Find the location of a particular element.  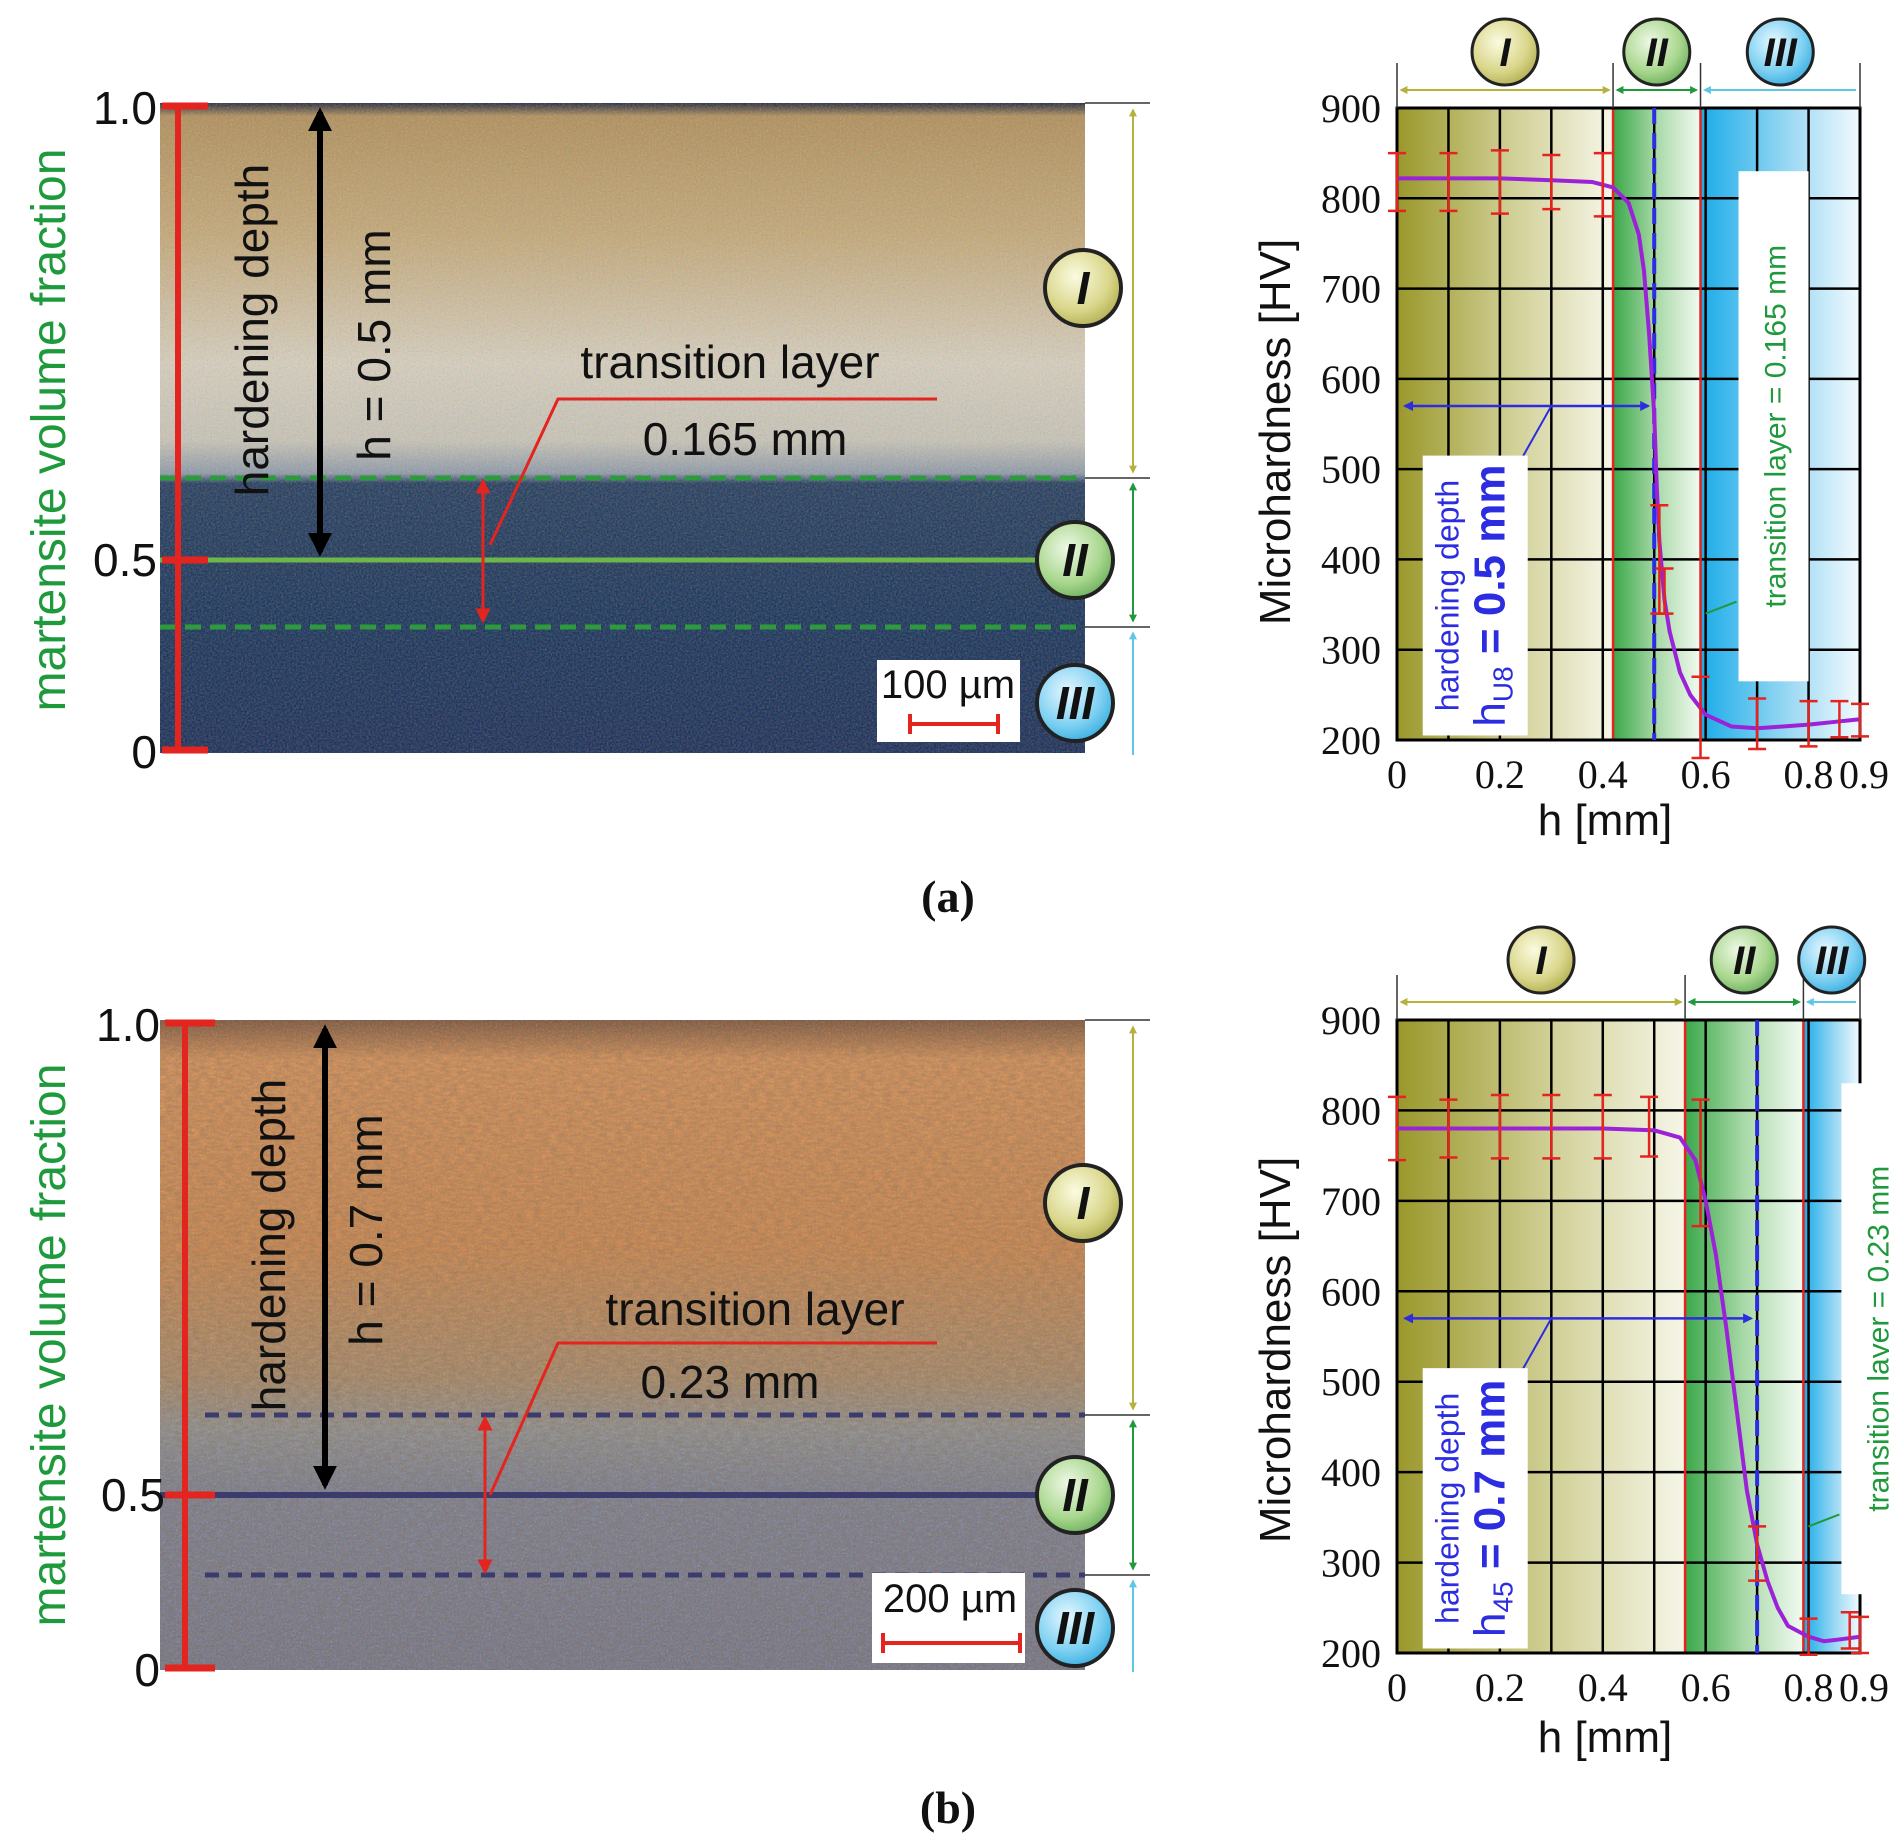

micrograph-b-transition-label: transition layer is located at coordinates (754, 1309).